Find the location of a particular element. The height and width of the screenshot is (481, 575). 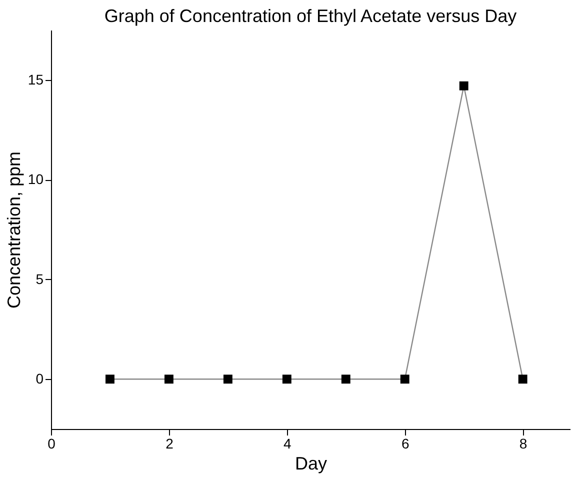

y-tick-label: 15 is located at coordinates (36, 79).